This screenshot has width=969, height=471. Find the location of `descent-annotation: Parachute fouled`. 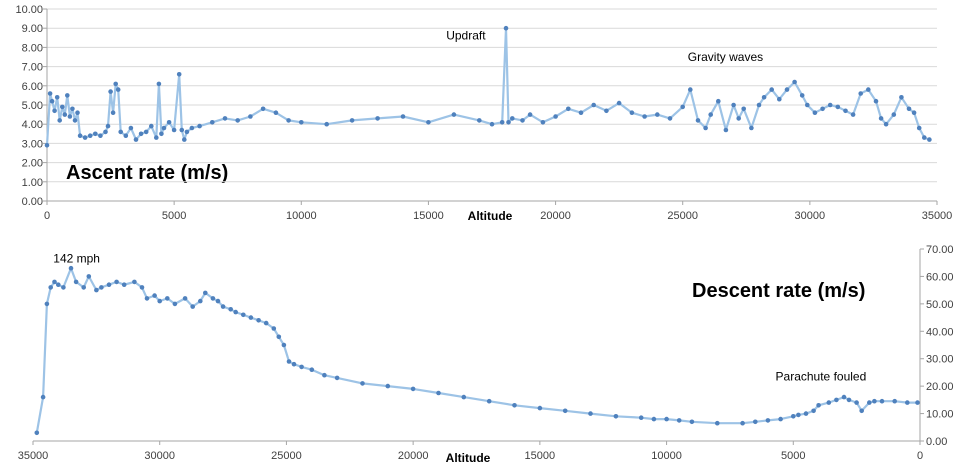

descent-annotation: Parachute fouled is located at coordinates (821, 377).